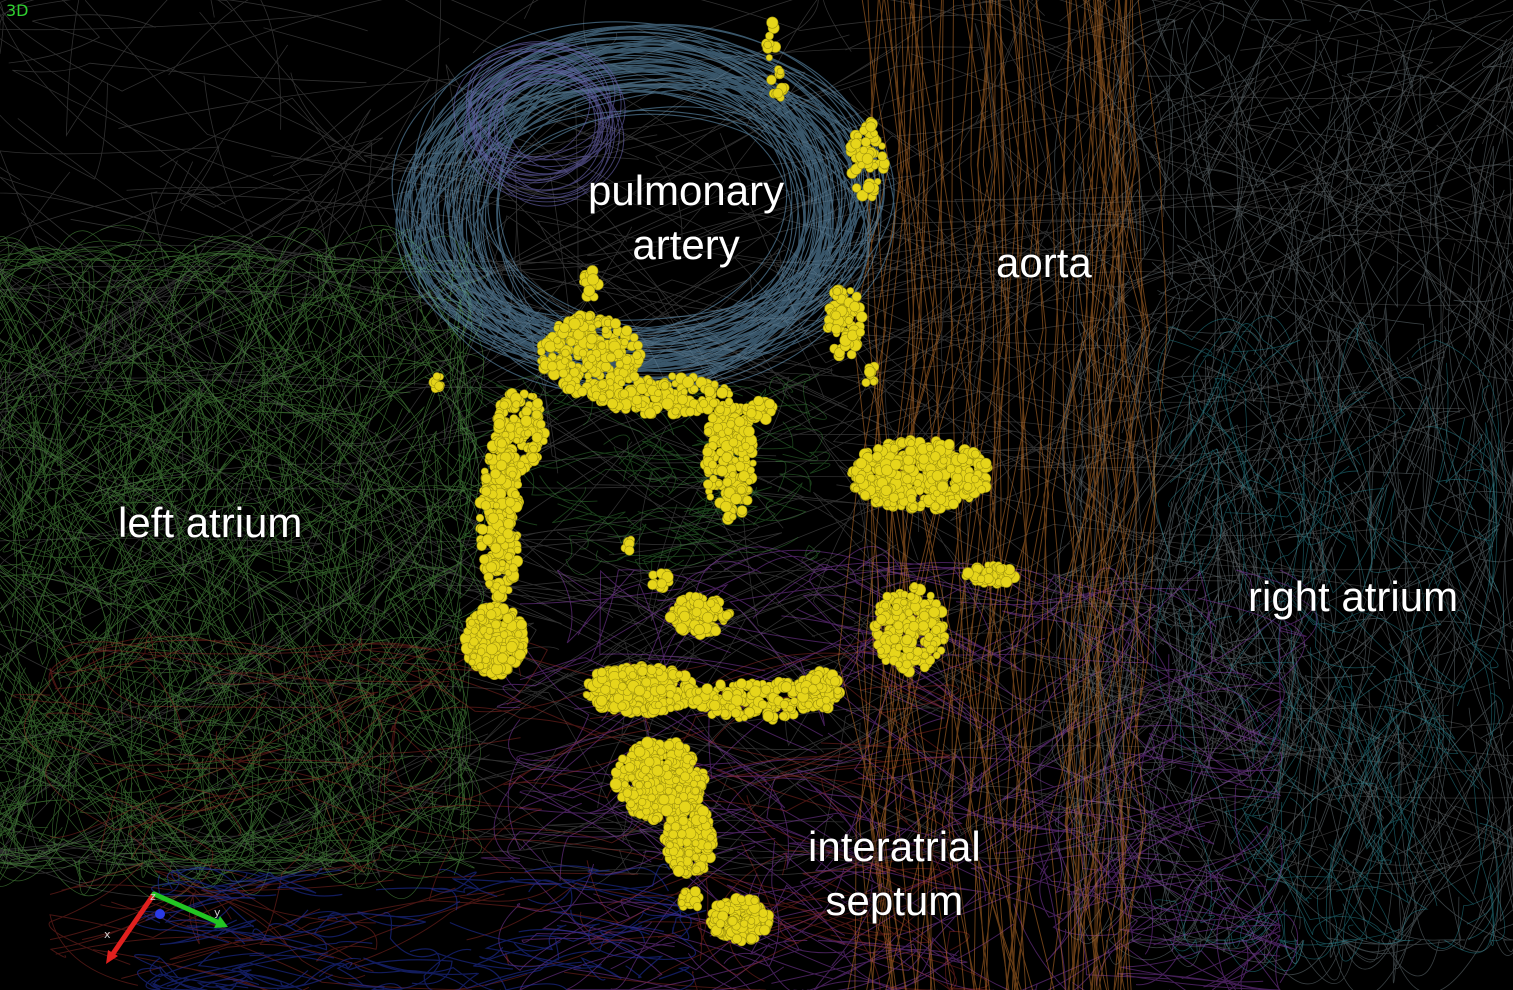 The width and height of the screenshot is (1513, 990). What do you see at coordinates (132, 926) in the screenshot?
I see `x-axis-line` at bounding box center [132, 926].